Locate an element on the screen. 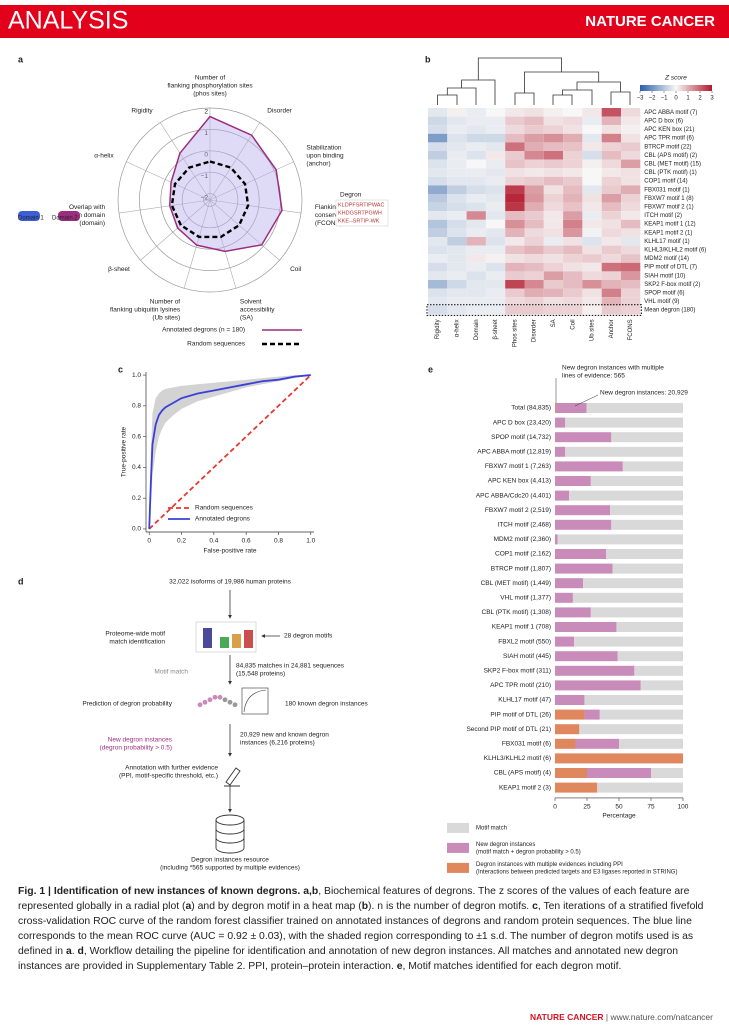 The height and width of the screenshot is (1035, 729). y-tick-label: 0.4 is located at coordinates (136, 467).